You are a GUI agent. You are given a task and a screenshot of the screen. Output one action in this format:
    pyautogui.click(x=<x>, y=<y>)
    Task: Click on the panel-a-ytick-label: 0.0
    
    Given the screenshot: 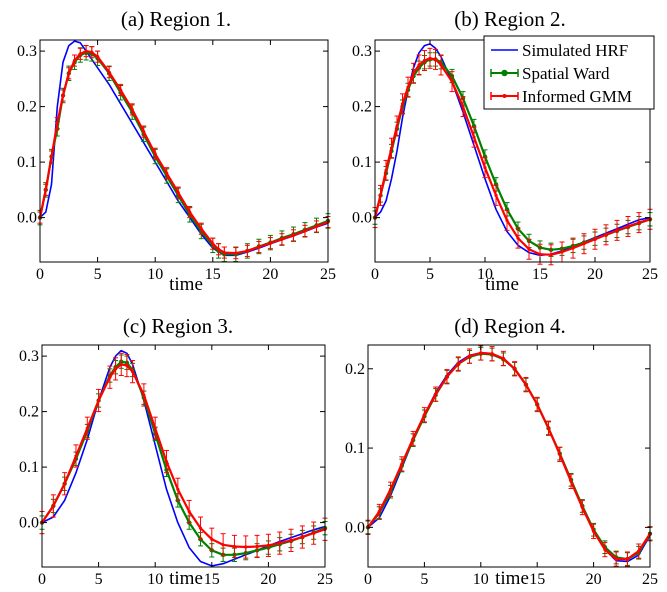 What is the action you would take?
    pyautogui.click(x=27, y=218)
    